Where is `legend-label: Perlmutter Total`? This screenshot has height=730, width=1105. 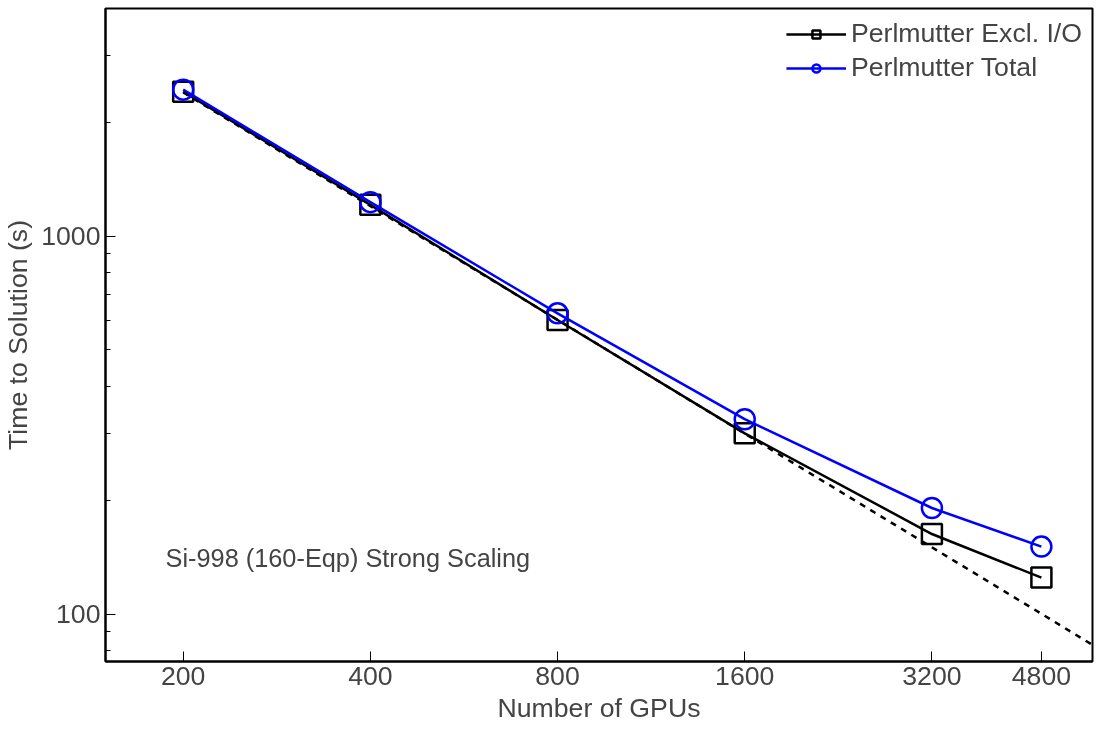 legend-label: Perlmutter Total is located at coordinates (944, 67).